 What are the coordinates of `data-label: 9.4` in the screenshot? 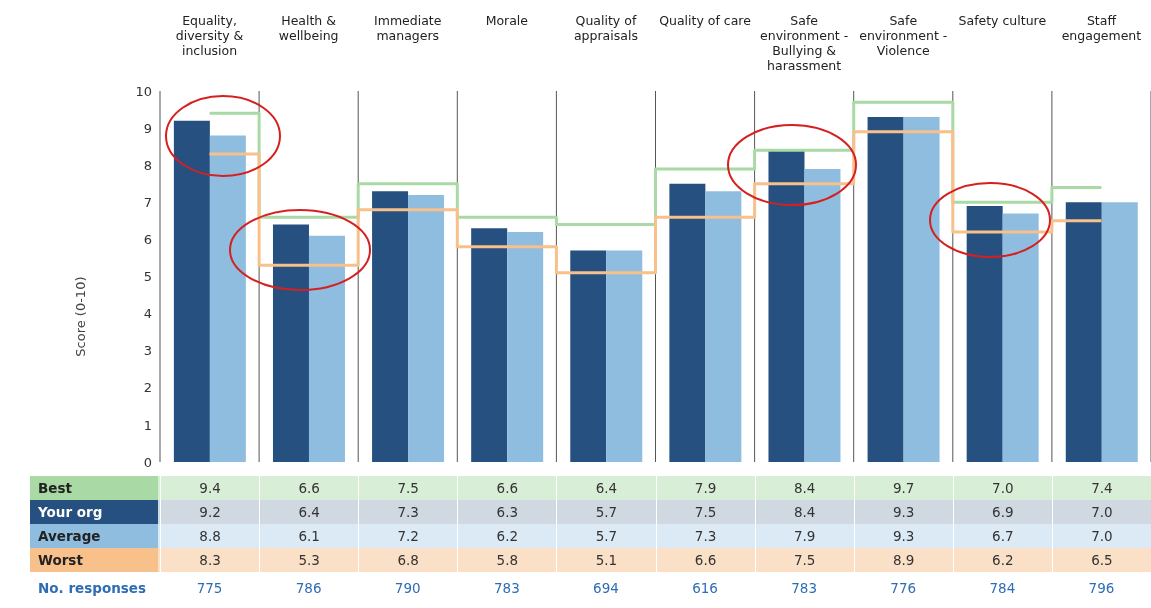 It's located at (210, 488).